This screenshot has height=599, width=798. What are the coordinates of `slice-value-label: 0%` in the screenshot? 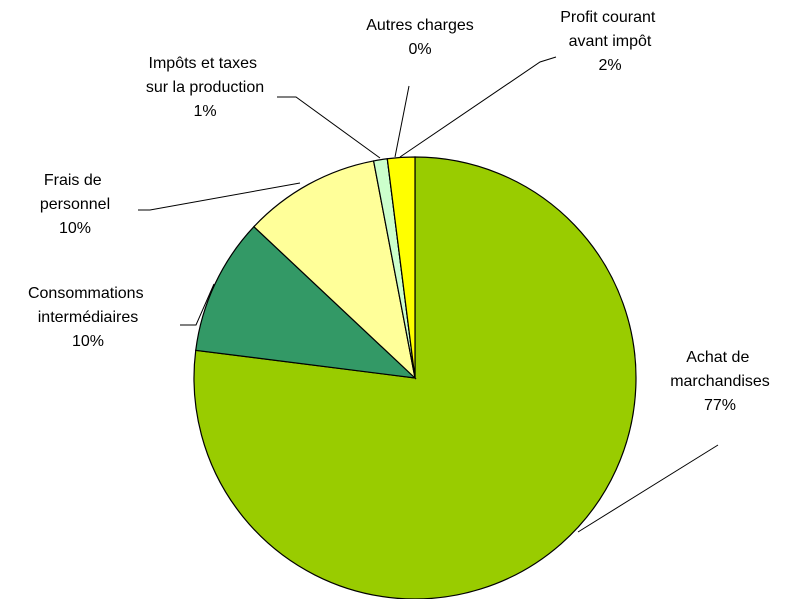 It's located at (419, 49).